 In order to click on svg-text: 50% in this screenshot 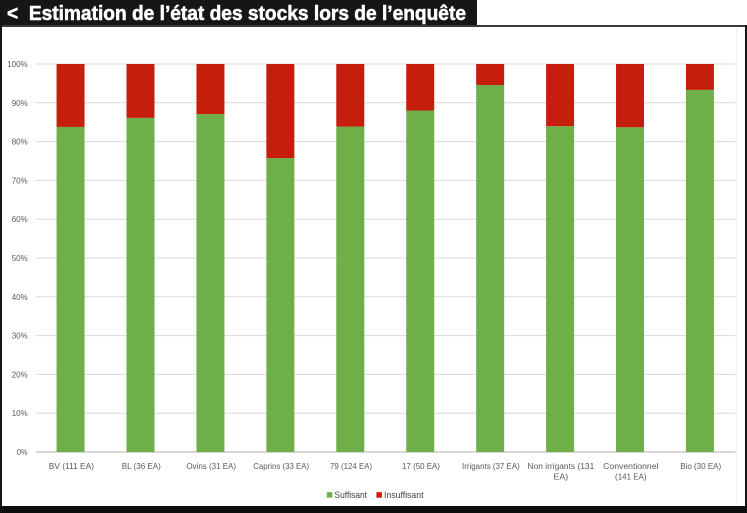, I will do `click(20, 258)`.